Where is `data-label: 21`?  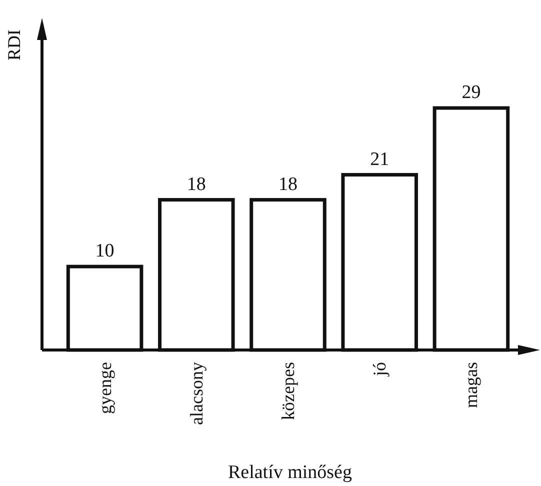 data-label: 21 is located at coordinates (380, 159).